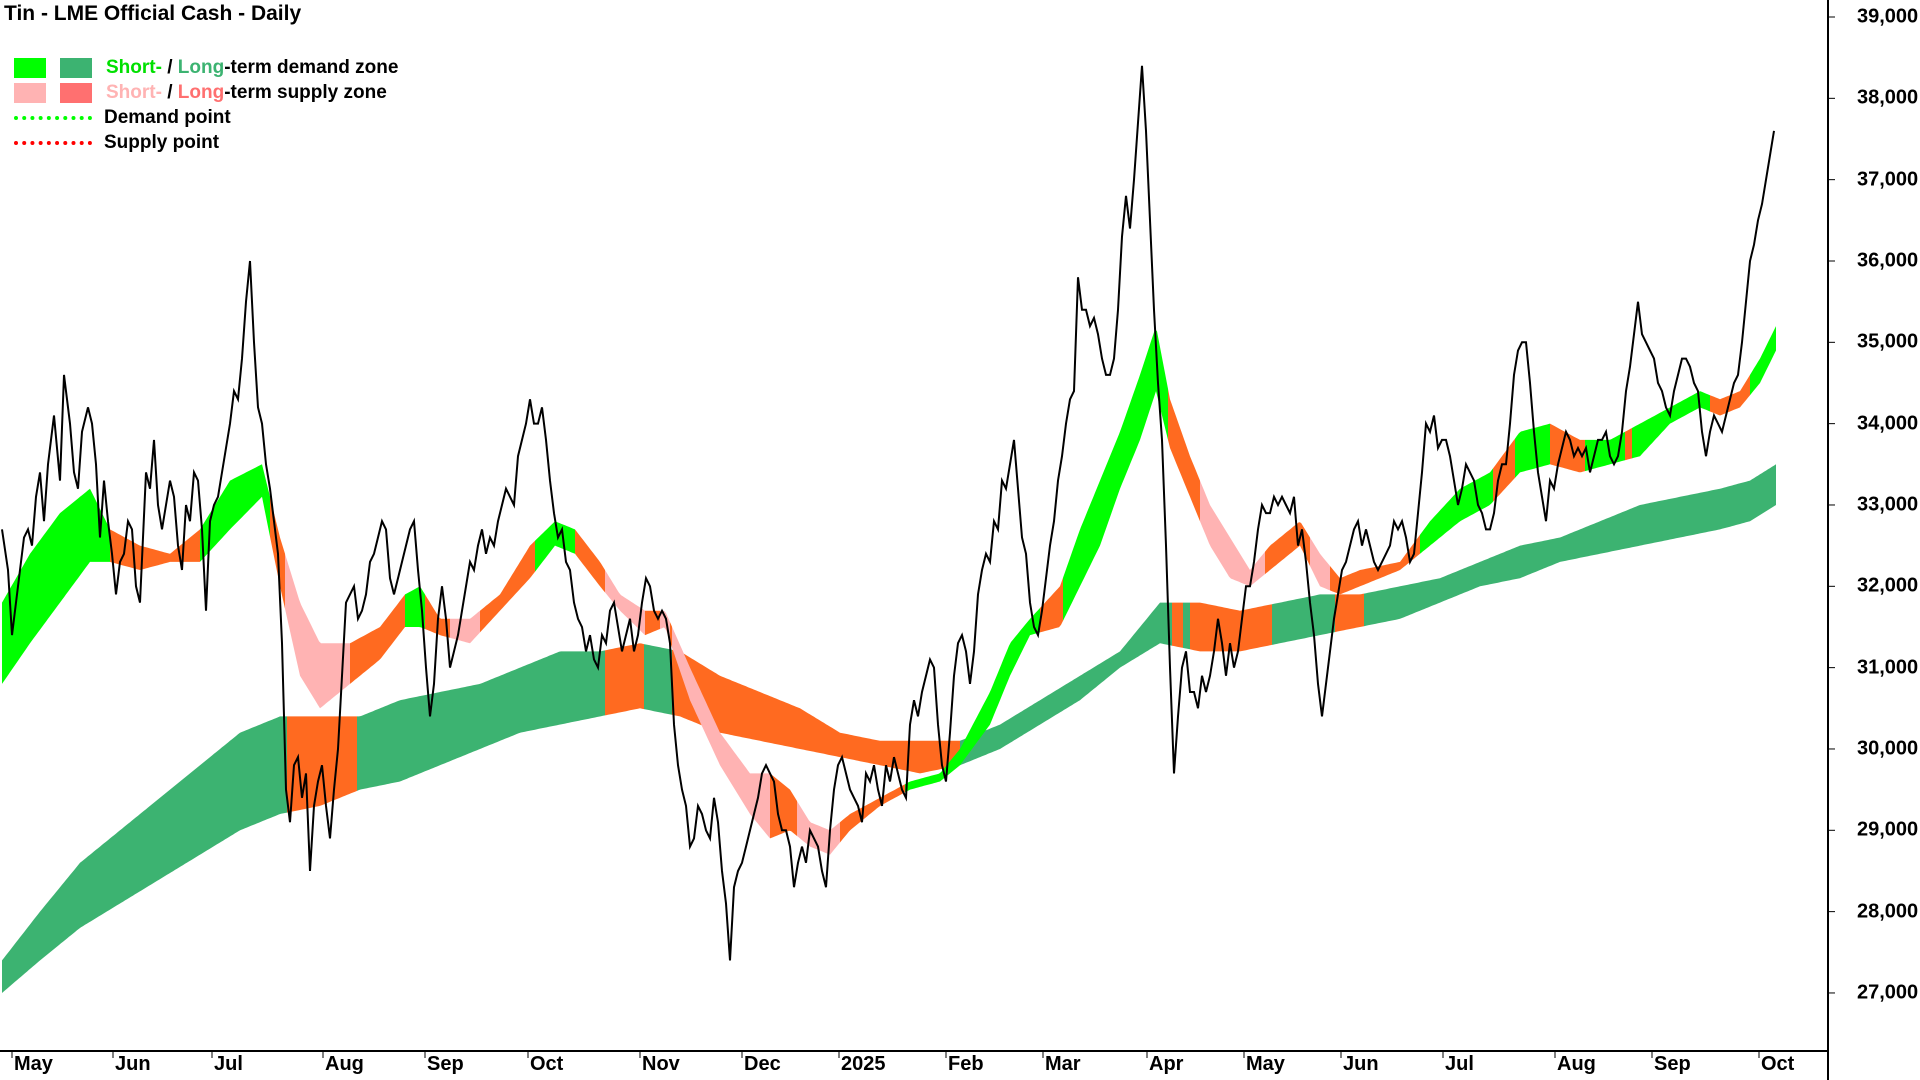  I want to click on supply-point-dotted-line-icon, so click(53, 142).